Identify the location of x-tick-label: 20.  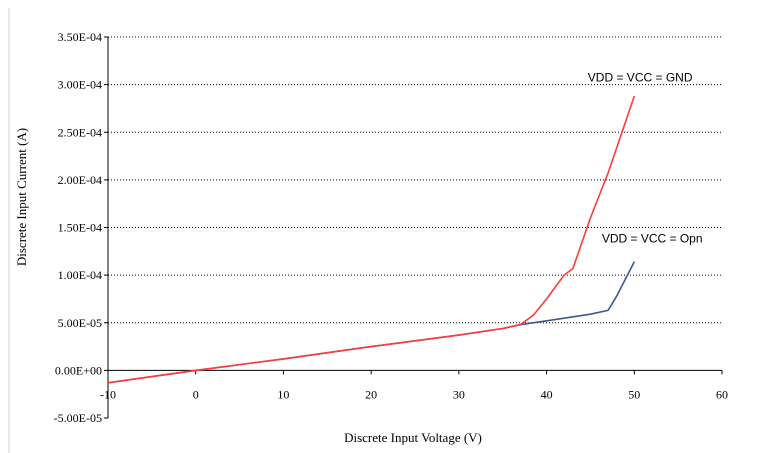
(371, 394).